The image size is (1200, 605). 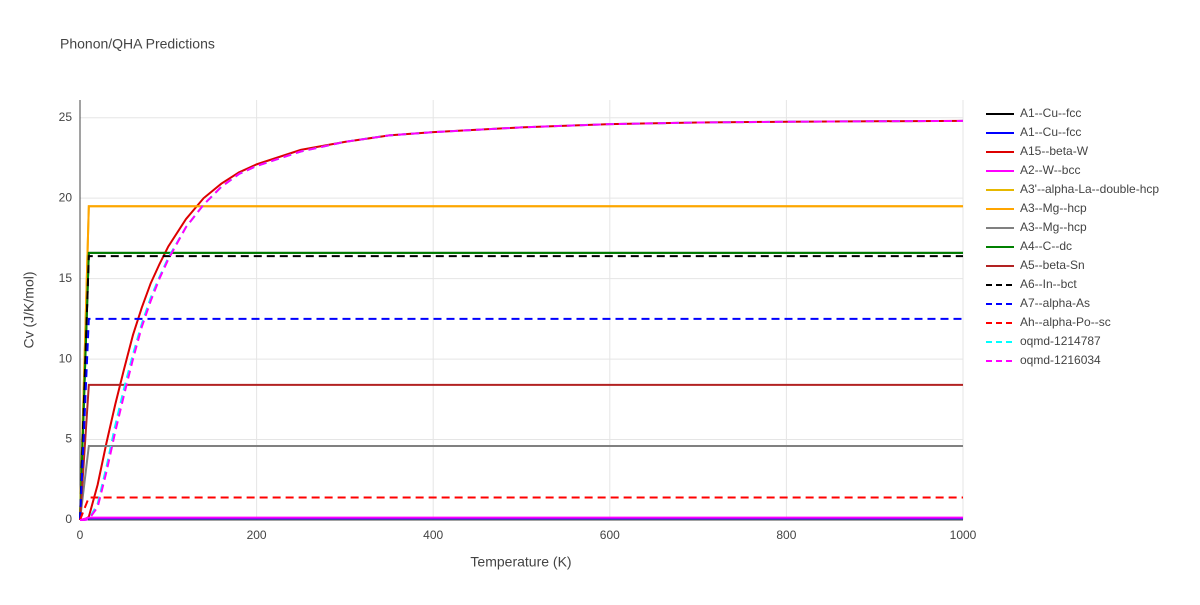 I want to click on x-tick-label: 200, so click(x=257, y=535).